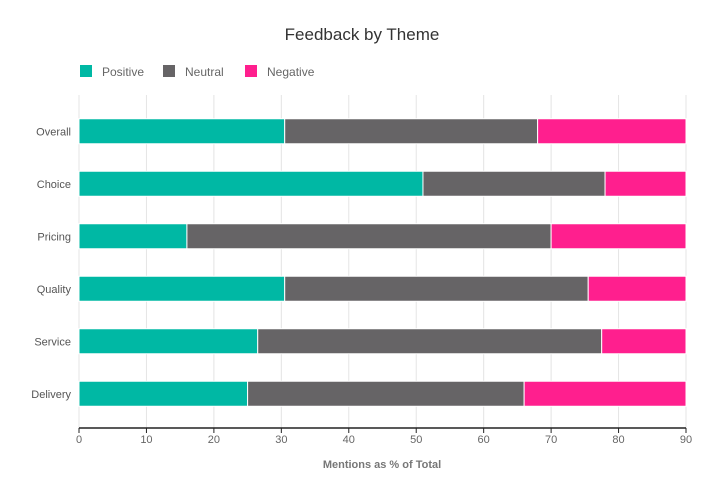 This screenshot has height=483, width=717. I want to click on legend-swatch-neutral, so click(169, 71).